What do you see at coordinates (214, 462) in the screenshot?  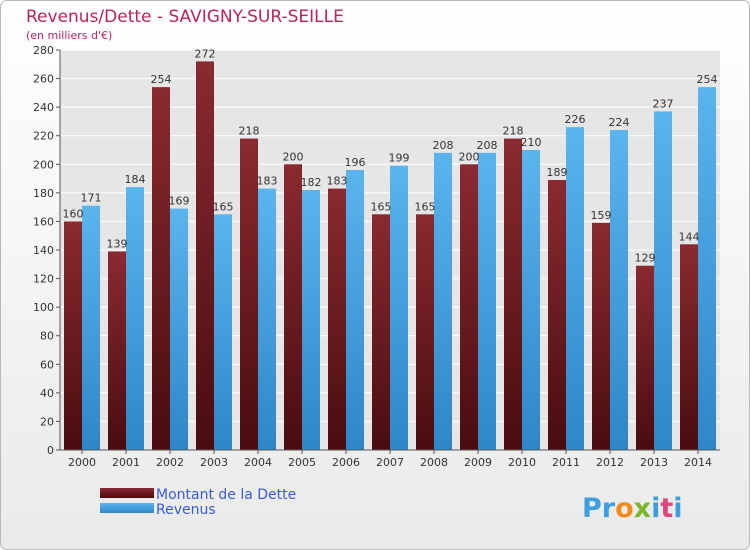 I see `x-tick-label: 2003` at bounding box center [214, 462].